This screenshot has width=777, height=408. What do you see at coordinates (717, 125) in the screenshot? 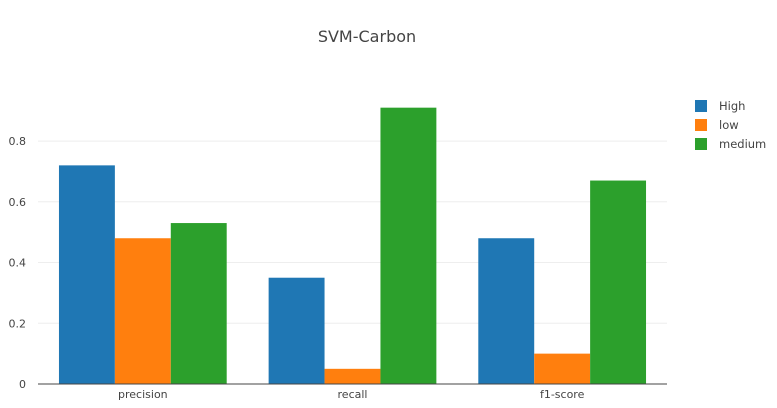
I see `legend-item-low: low` at bounding box center [717, 125].